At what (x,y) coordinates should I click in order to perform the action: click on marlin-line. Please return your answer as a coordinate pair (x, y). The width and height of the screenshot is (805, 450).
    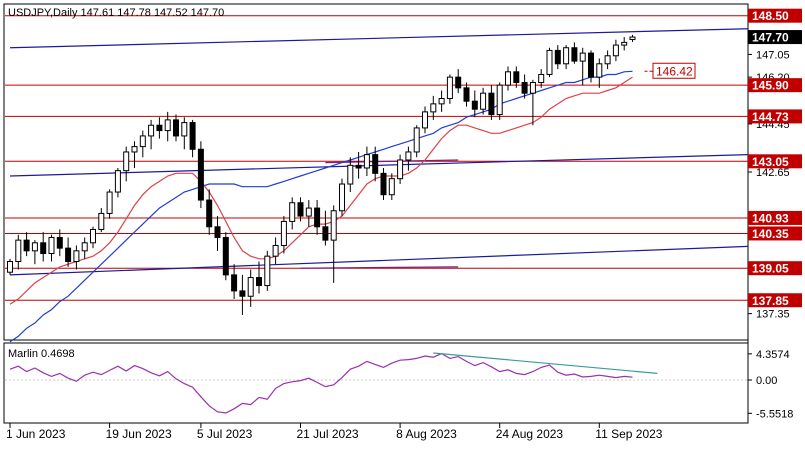
    Looking at the image, I should click on (321, 383).